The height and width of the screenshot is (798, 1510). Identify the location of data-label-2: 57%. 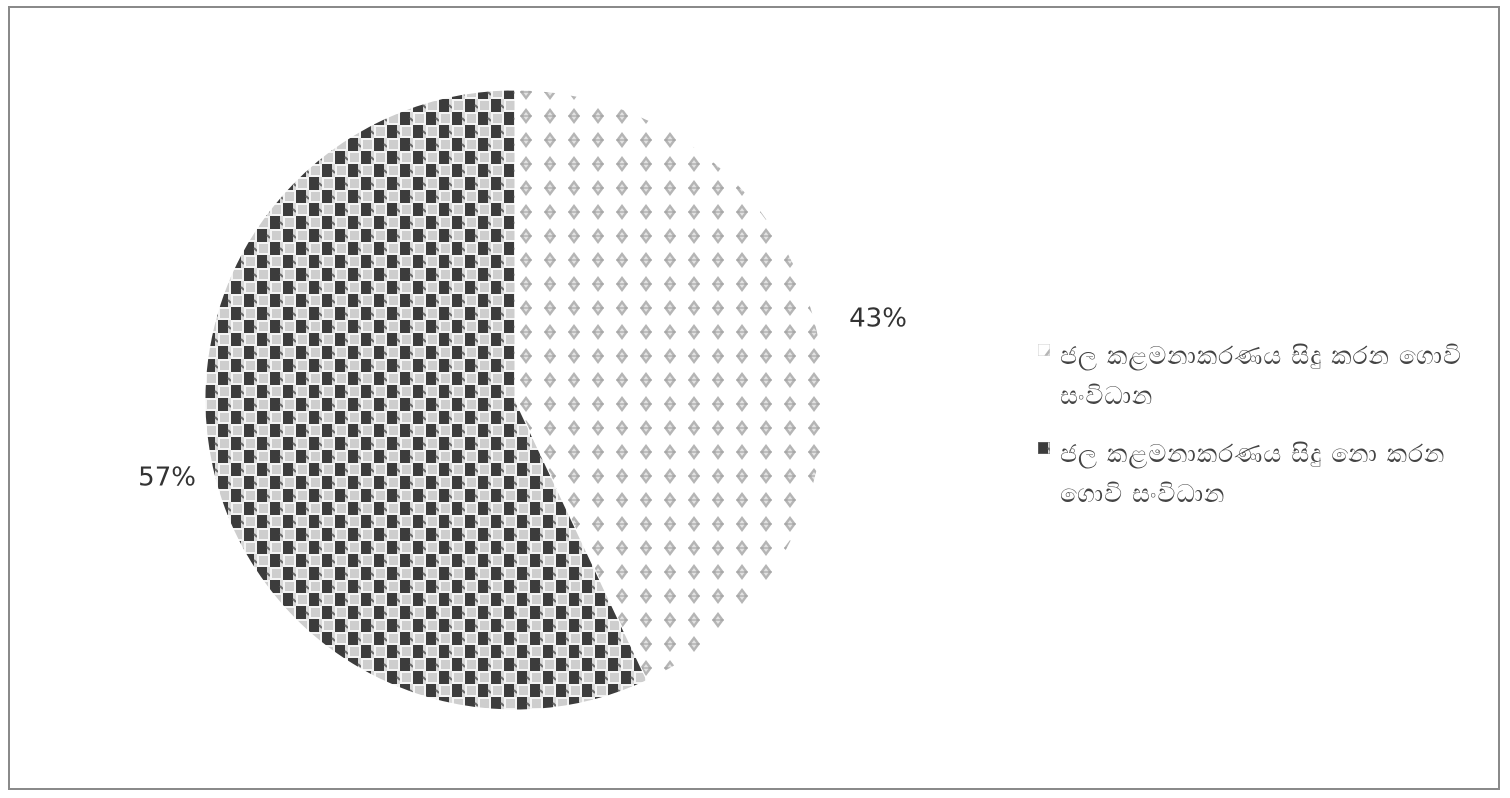
(167, 477).